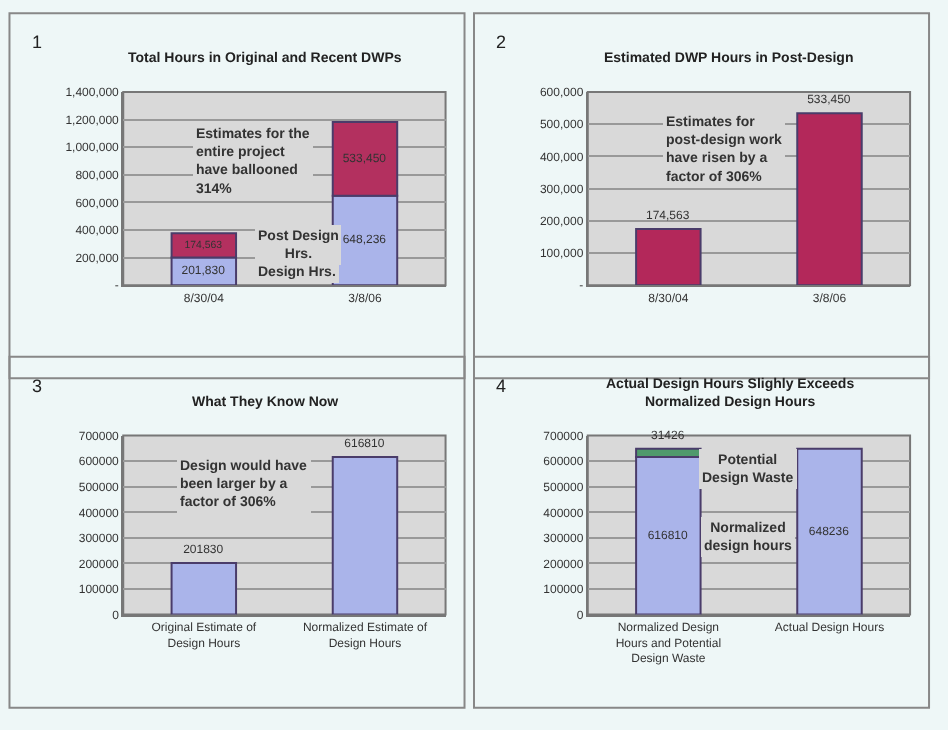 The image size is (948, 730). Describe the element at coordinates (37, 386) in the screenshot. I see `text: 3` at that location.